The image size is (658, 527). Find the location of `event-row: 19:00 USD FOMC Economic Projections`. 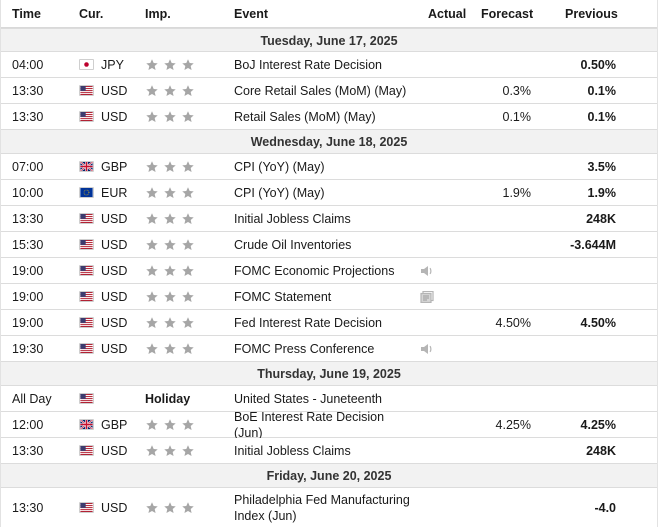

event-row: 19:00 USD FOMC Economic Projections is located at coordinates (329, 271).